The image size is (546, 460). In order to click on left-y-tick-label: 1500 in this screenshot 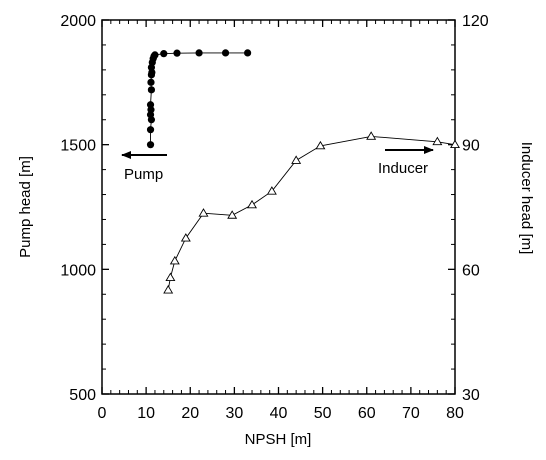, I will do `click(78, 146)`.